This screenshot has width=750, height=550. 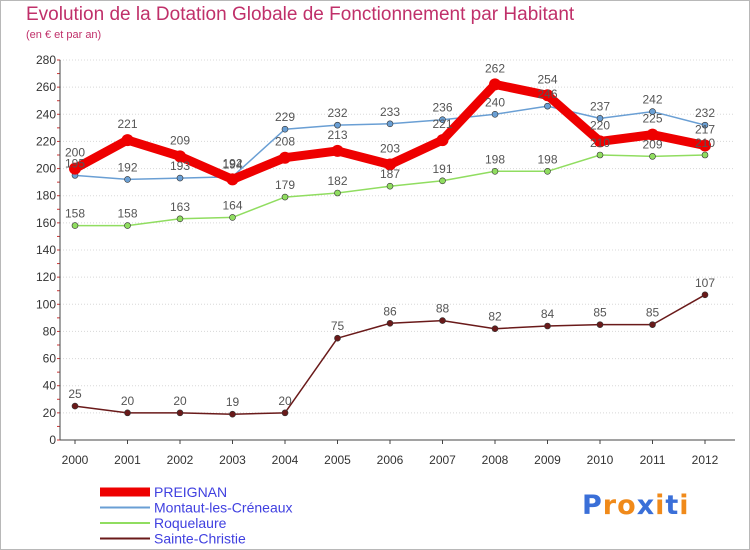 I want to click on y-tick-label: 280, so click(x=46, y=60).